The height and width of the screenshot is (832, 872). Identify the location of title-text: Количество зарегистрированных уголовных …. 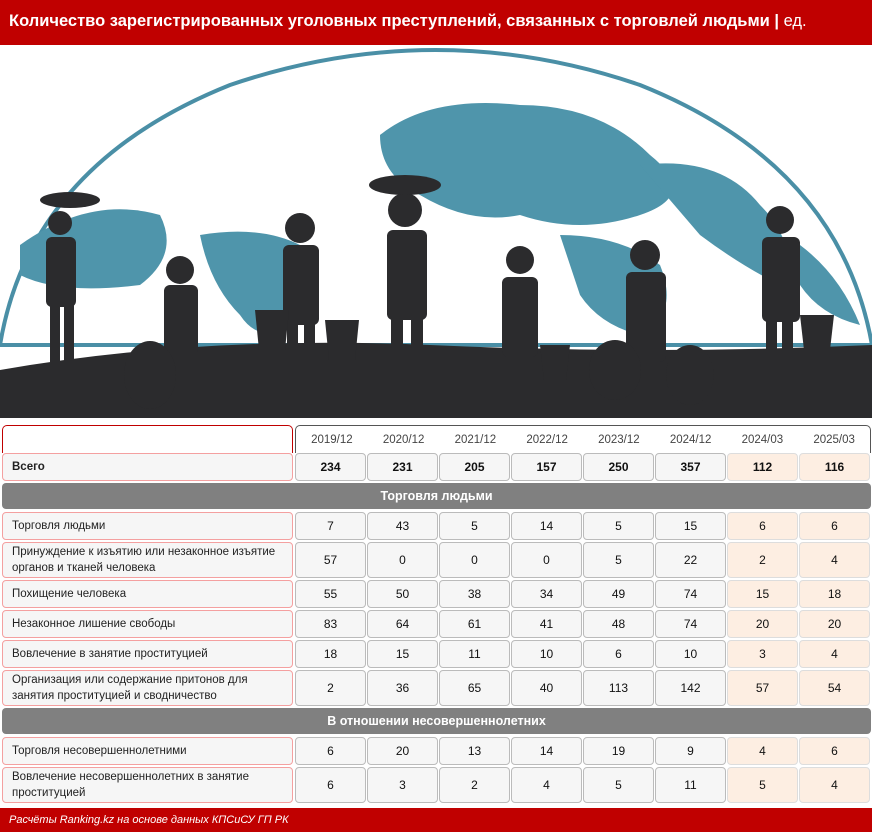
(389, 21).